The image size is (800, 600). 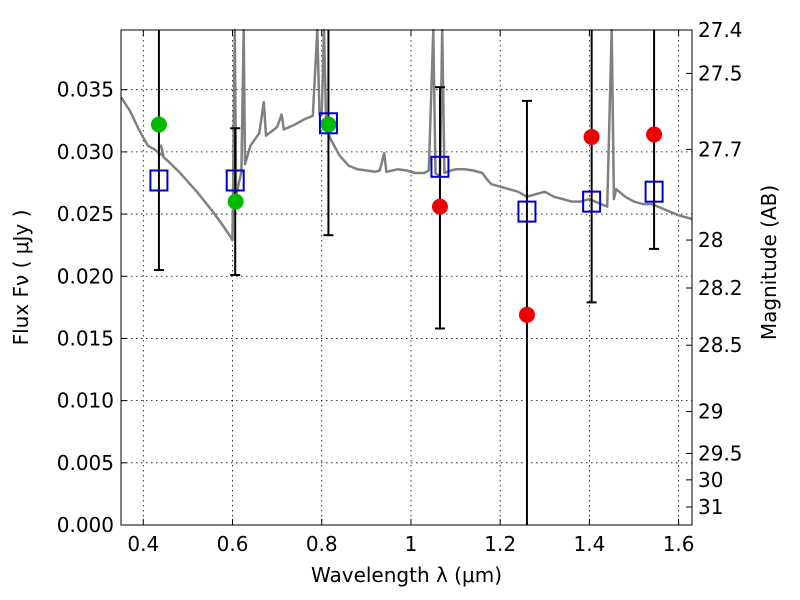 I want to click on y-tick-label: 0.020, so click(x=85, y=276).